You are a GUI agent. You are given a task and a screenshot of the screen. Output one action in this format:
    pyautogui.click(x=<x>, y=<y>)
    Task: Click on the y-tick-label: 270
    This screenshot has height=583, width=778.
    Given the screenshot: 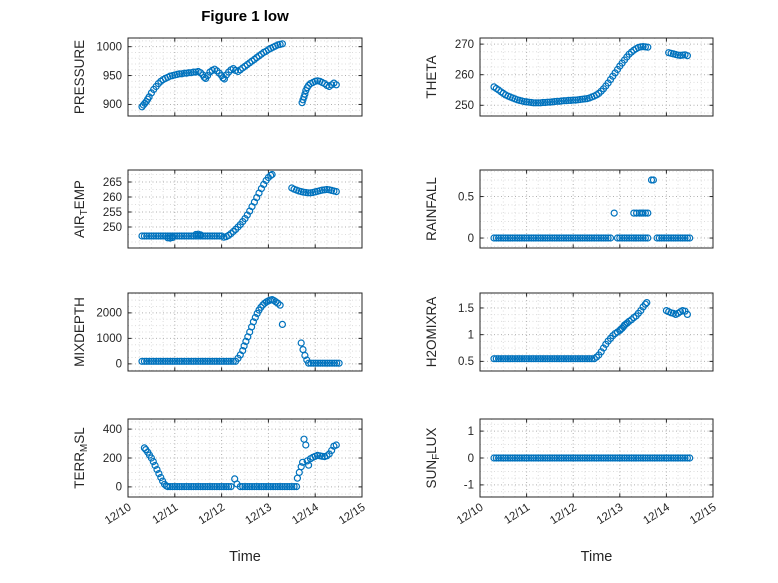 What is the action you would take?
    pyautogui.click(x=464, y=45)
    